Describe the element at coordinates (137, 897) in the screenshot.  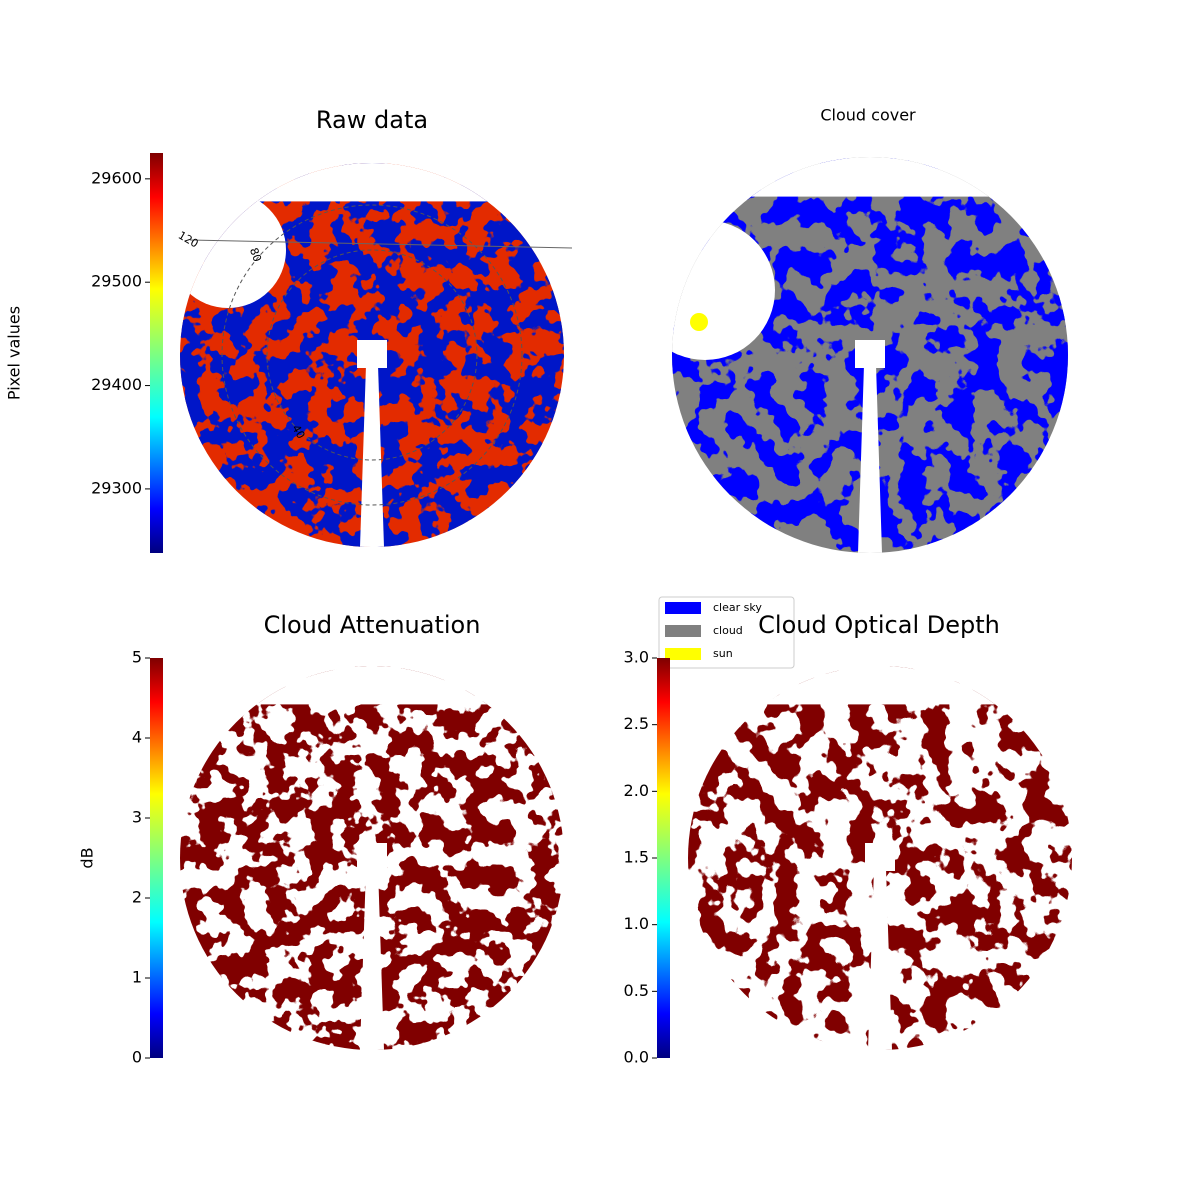
I see `colorbar-tick-label: 2` at that location.